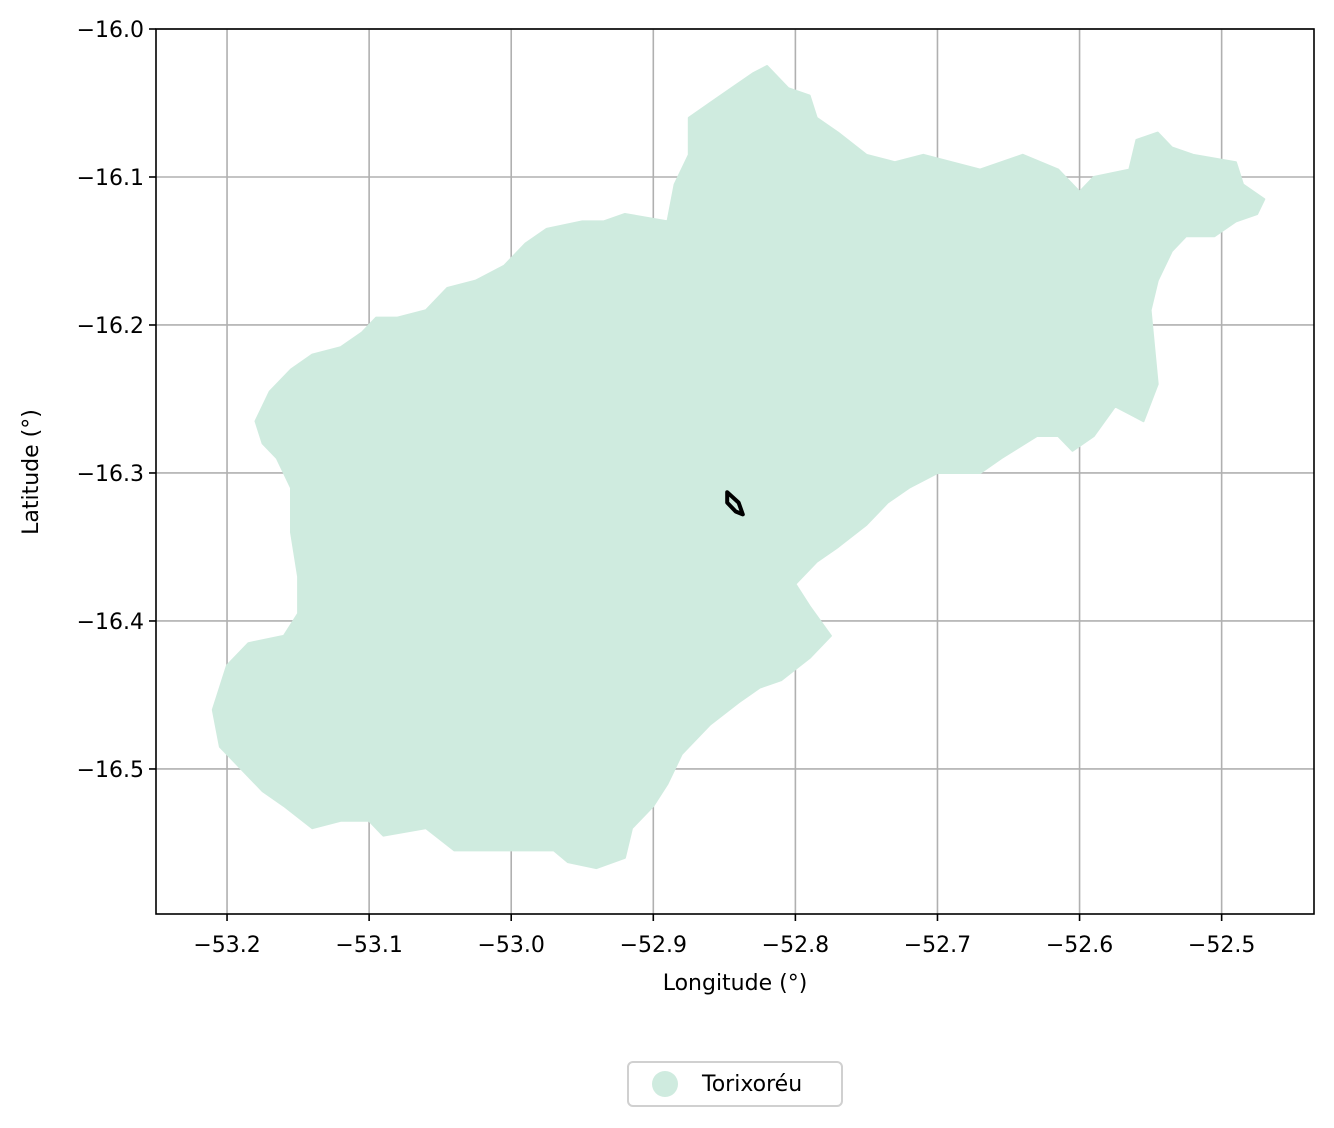 The height and width of the screenshot is (1128, 1334). I want to click on x-tick-label: −52.9, so click(653, 945).